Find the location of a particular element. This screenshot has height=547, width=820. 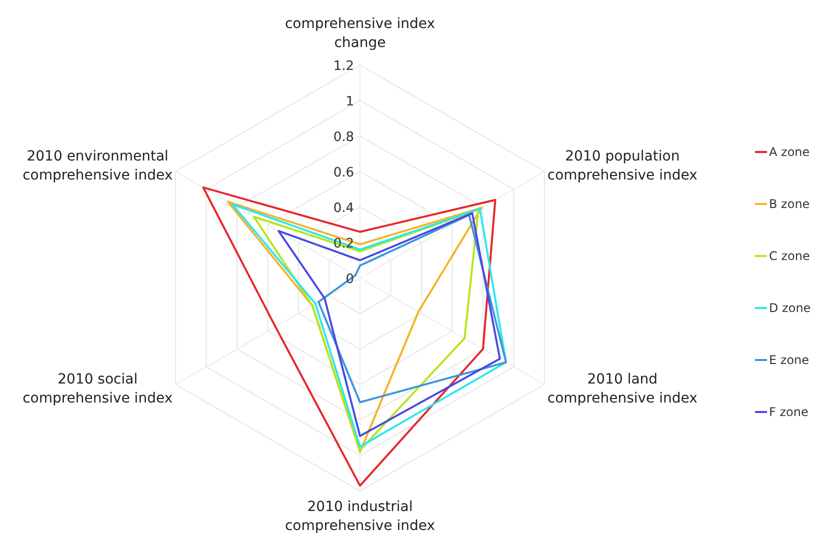

spoke-label: 2010 land comprehensive index is located at coordinates (622, 389).